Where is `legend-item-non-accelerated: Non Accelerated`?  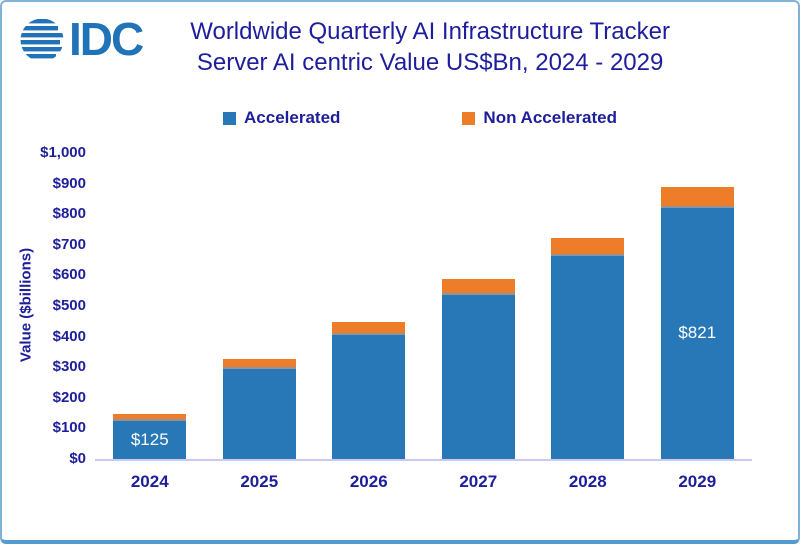
legend-item-non-accelerated: Non Accelerated is located at coordinates (539, 118).